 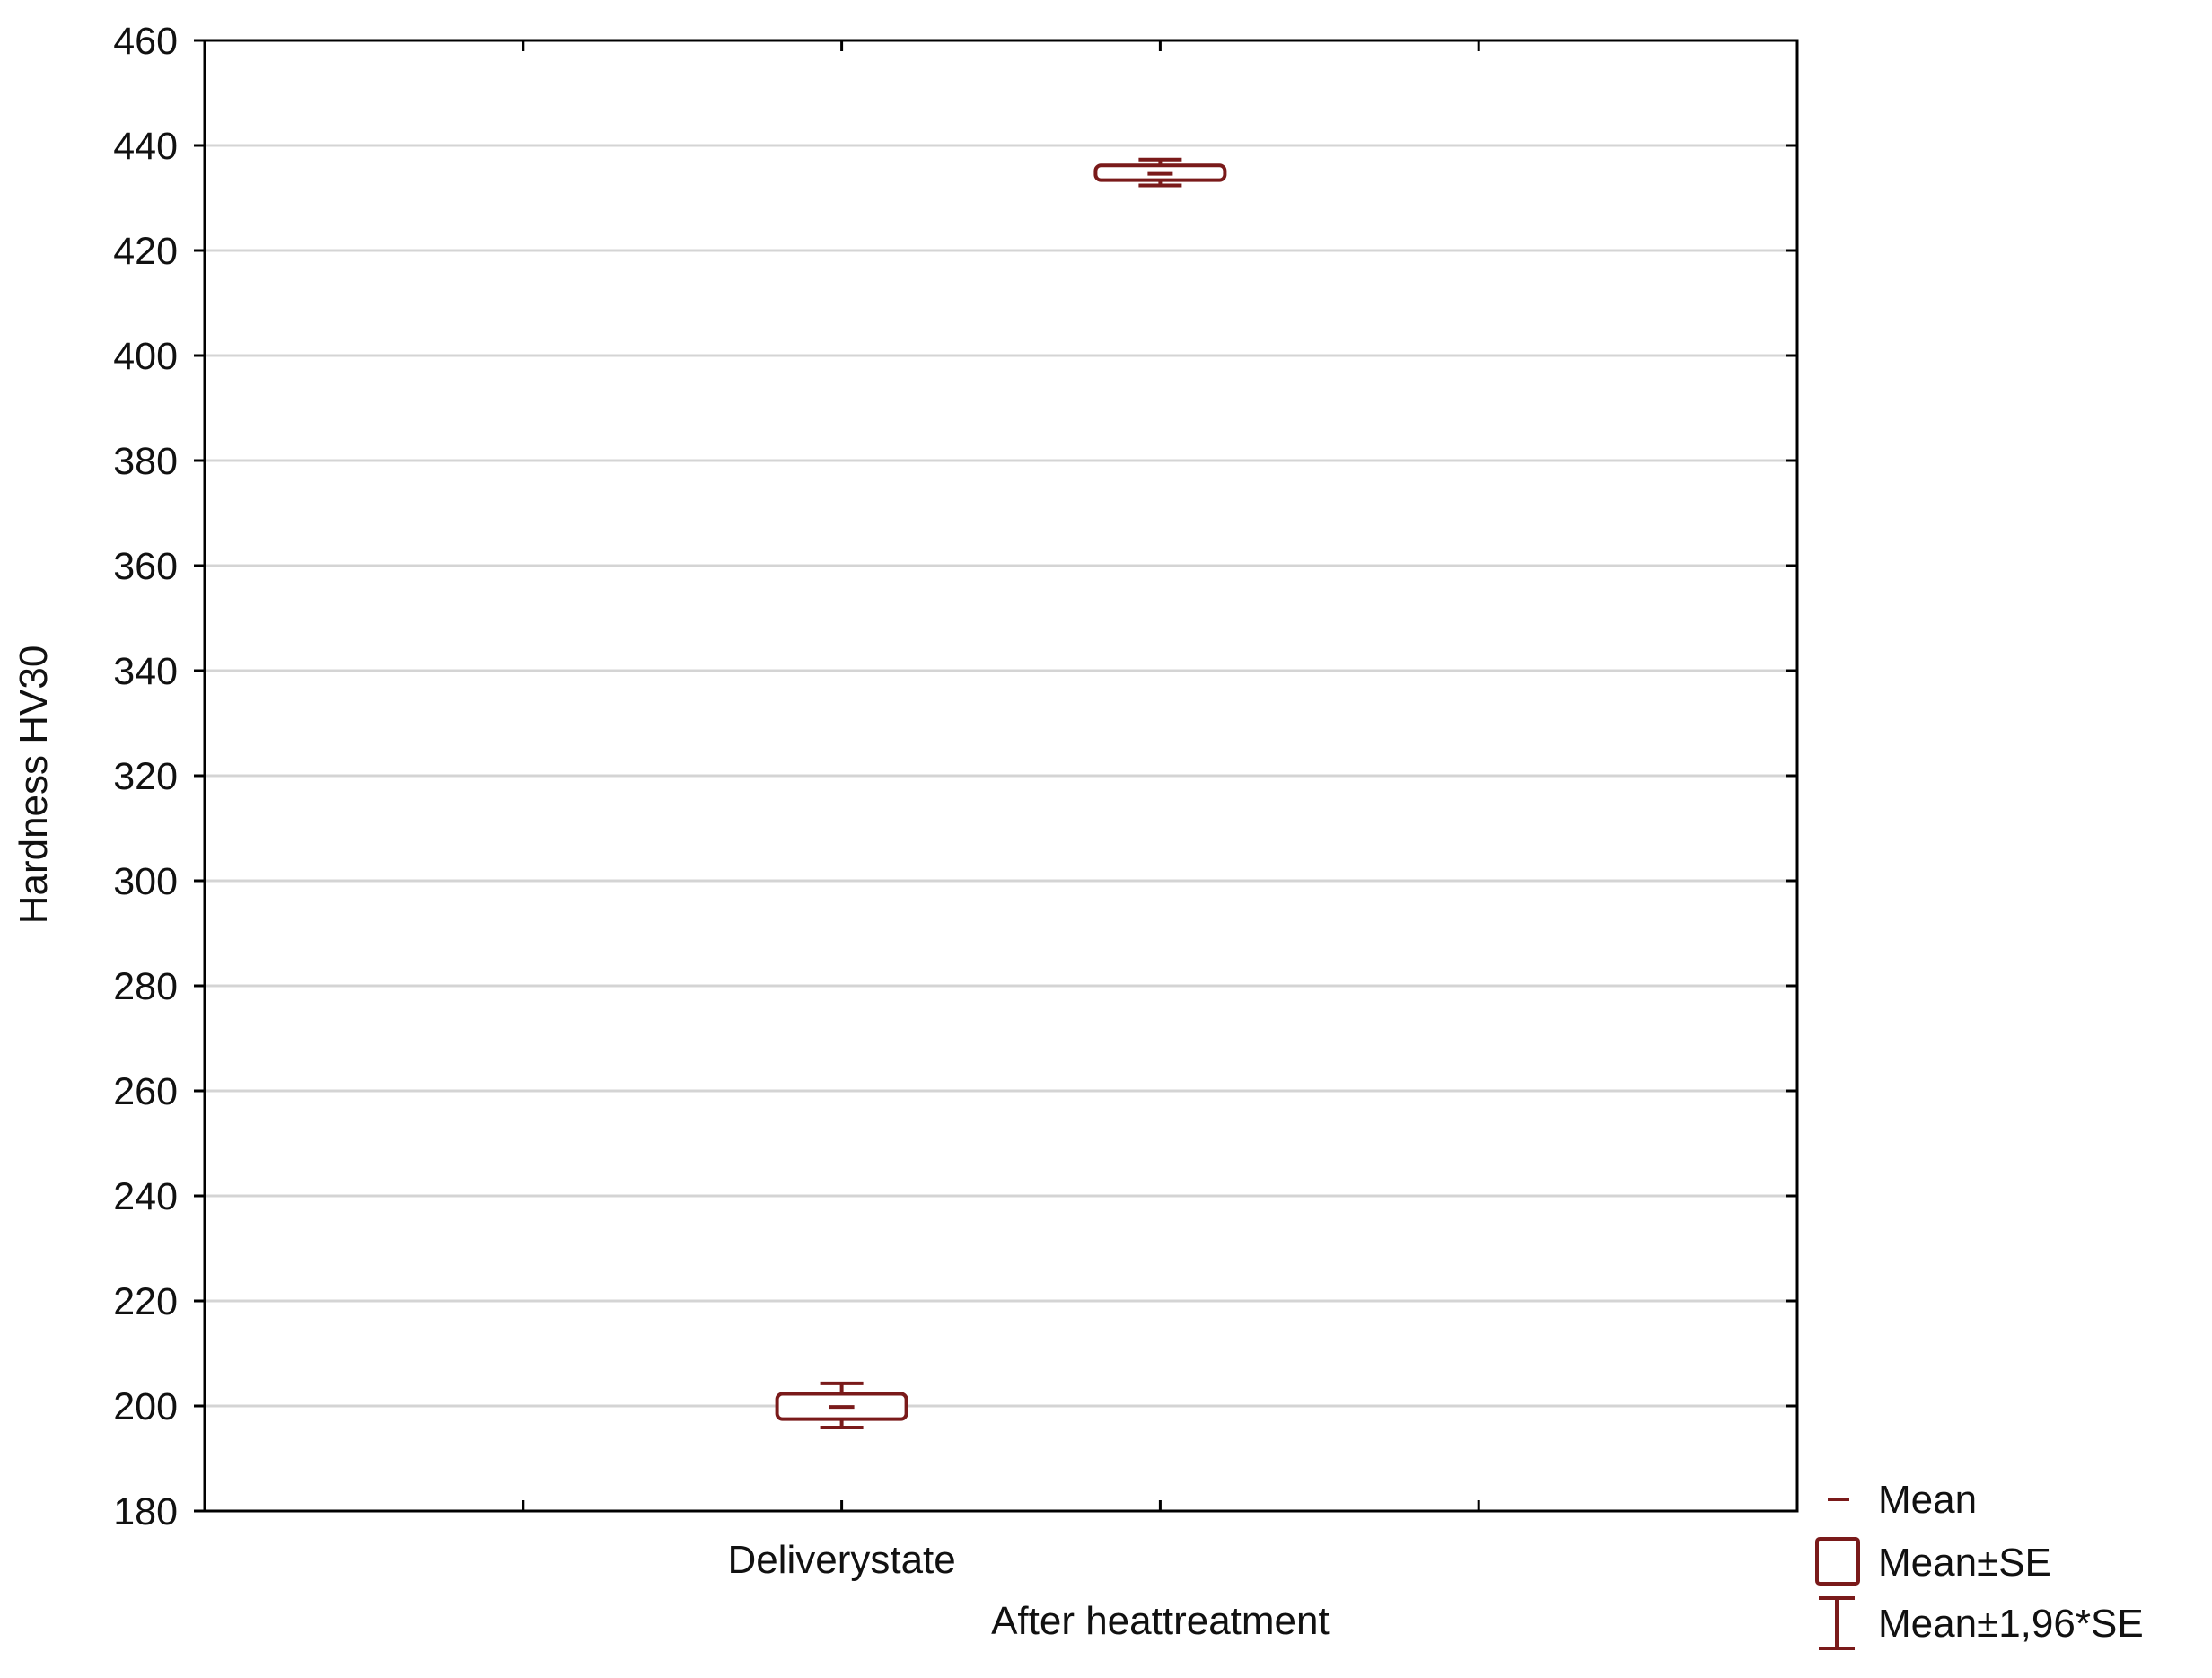 I want to click on legend-box-symbol, so click(x=1837, y=1561).